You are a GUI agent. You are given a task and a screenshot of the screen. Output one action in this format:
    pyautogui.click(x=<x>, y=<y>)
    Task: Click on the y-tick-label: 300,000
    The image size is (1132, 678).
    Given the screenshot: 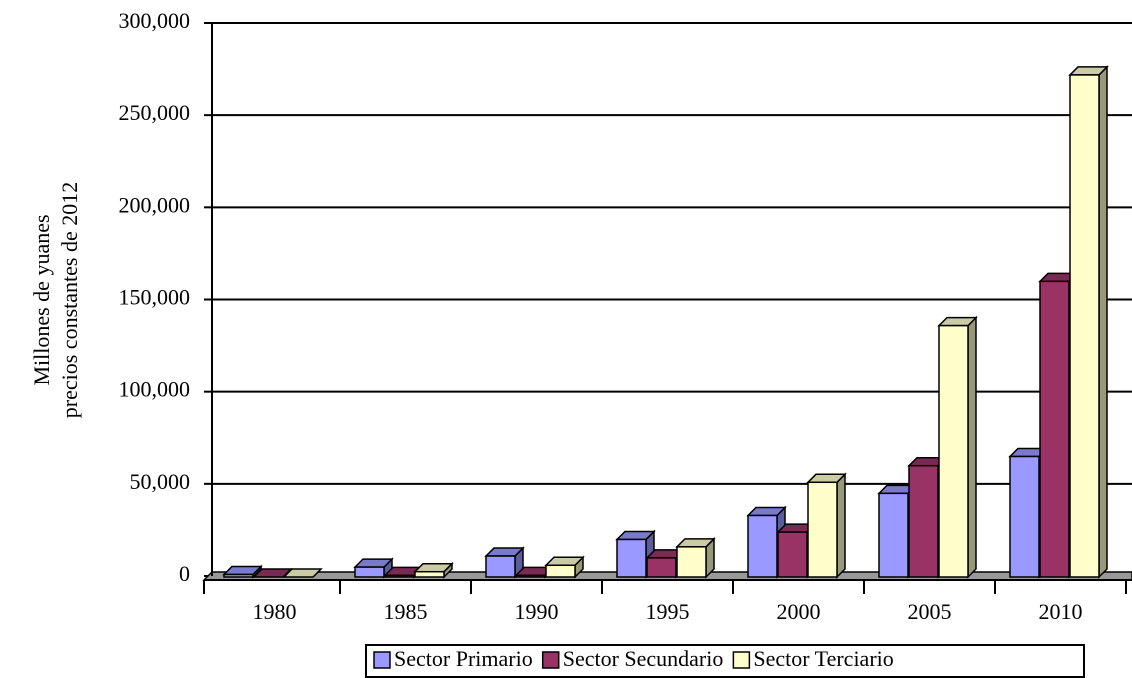 What is the action you would take?
    pyautogui.click(x=155, y=20)
    